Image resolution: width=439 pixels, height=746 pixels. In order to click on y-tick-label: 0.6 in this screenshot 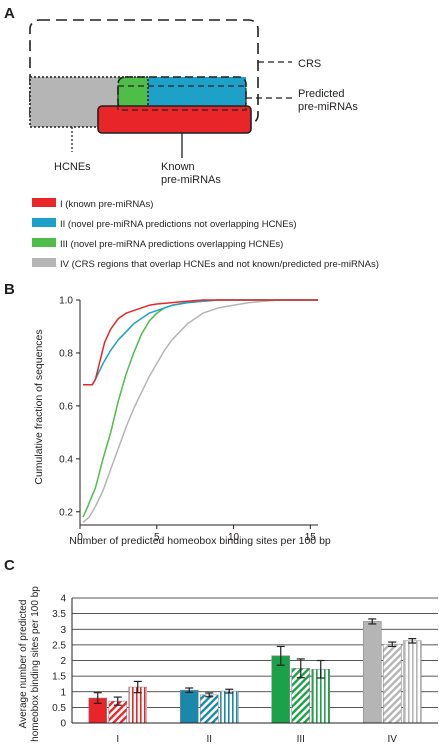, I will do `click(66, 406)`.